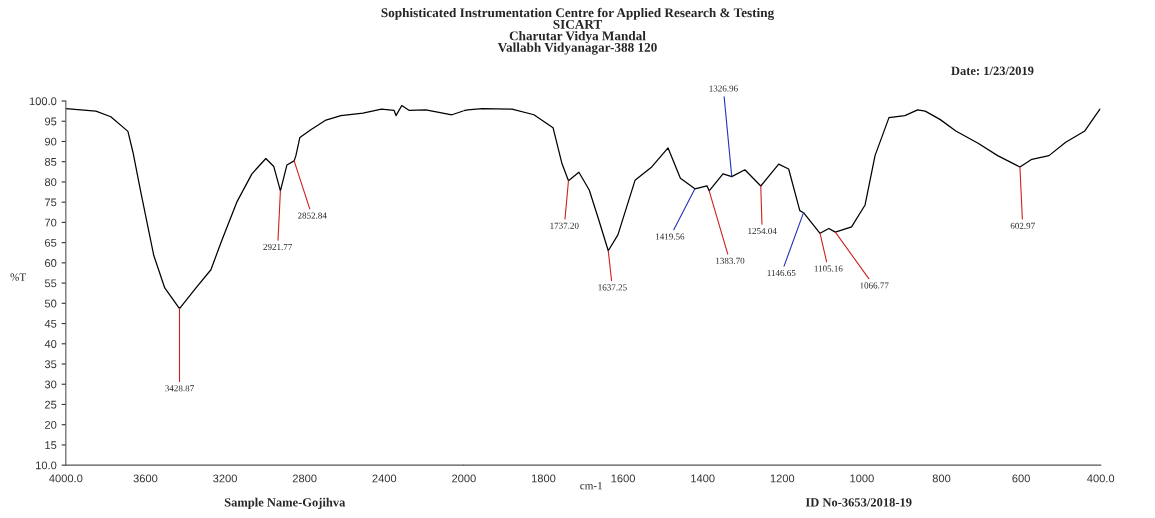 This screenshot has width=1155, height=518. I want to click on y-tick-label: 90, so click(50, 141).